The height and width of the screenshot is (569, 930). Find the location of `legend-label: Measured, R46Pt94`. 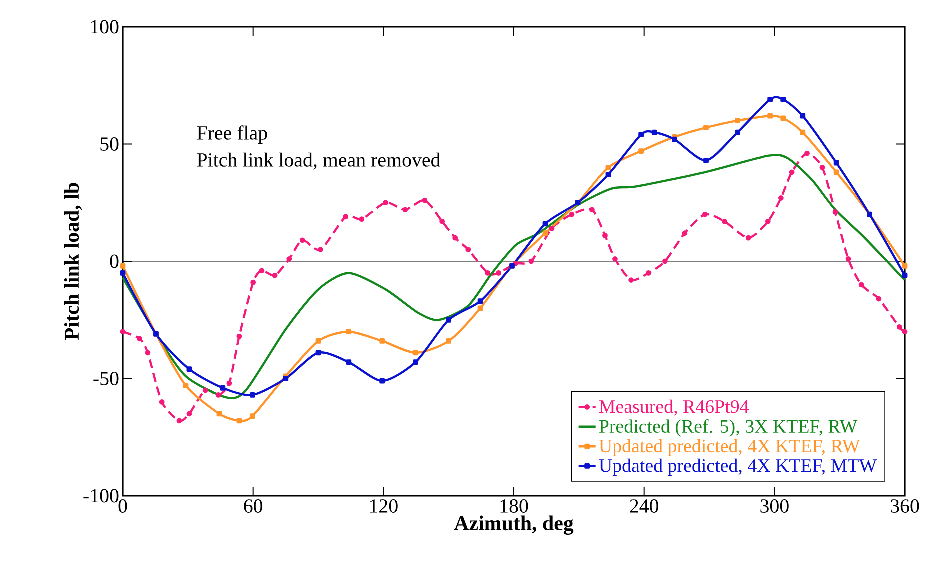

legend-label: Measured, R46Pt94 is located at coordinates (674, 408).